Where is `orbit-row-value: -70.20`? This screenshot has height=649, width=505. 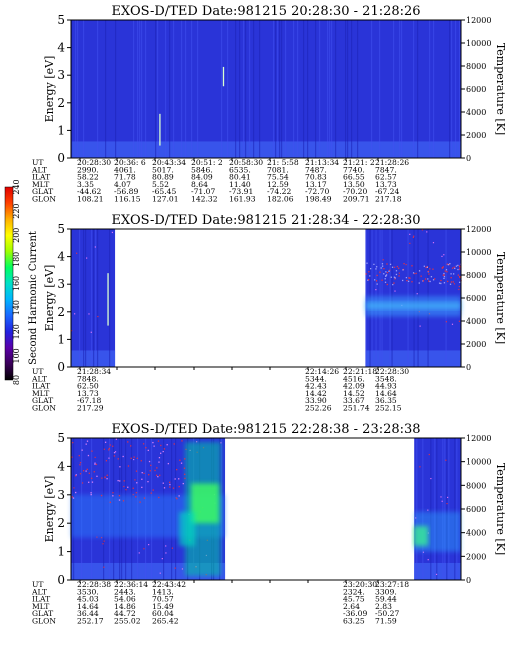 orbit-row-value: -70.20 is located at coordinates (355, 191).